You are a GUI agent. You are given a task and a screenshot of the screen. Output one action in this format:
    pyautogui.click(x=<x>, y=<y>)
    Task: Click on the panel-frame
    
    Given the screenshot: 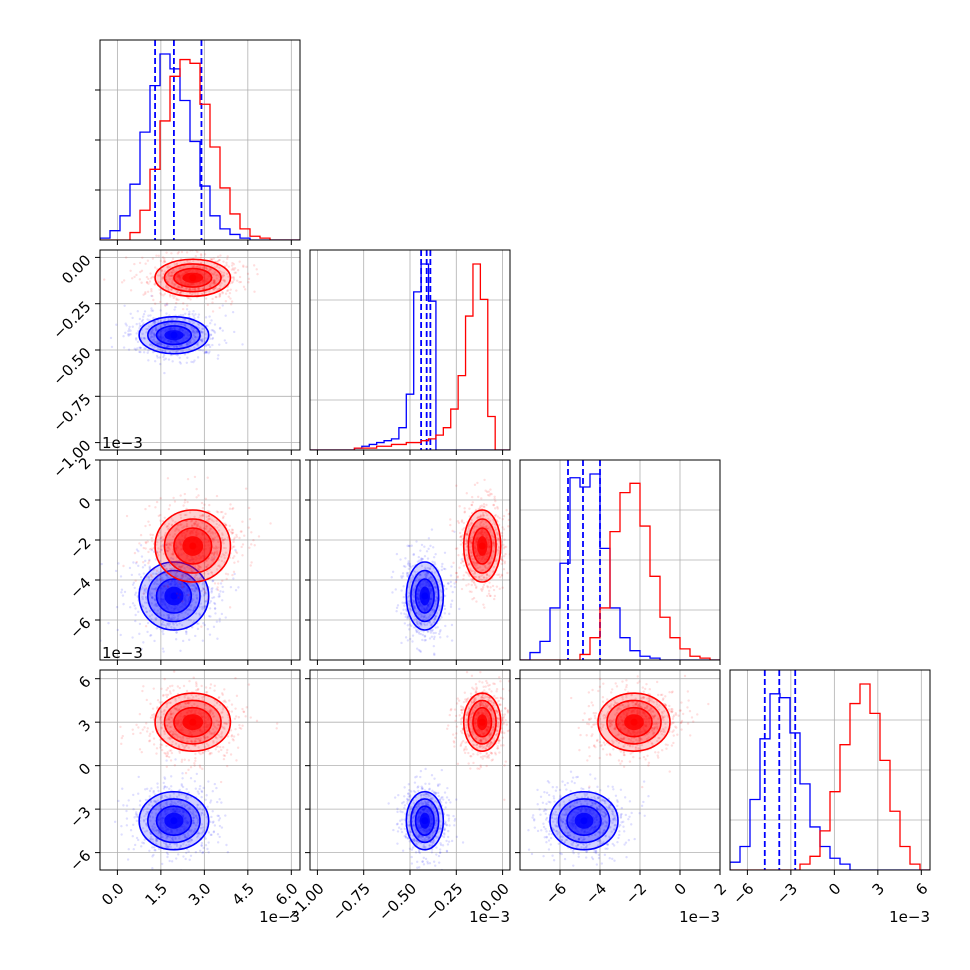 What is the action you would take?
    pyautogui.click(x=620, y=560)
    